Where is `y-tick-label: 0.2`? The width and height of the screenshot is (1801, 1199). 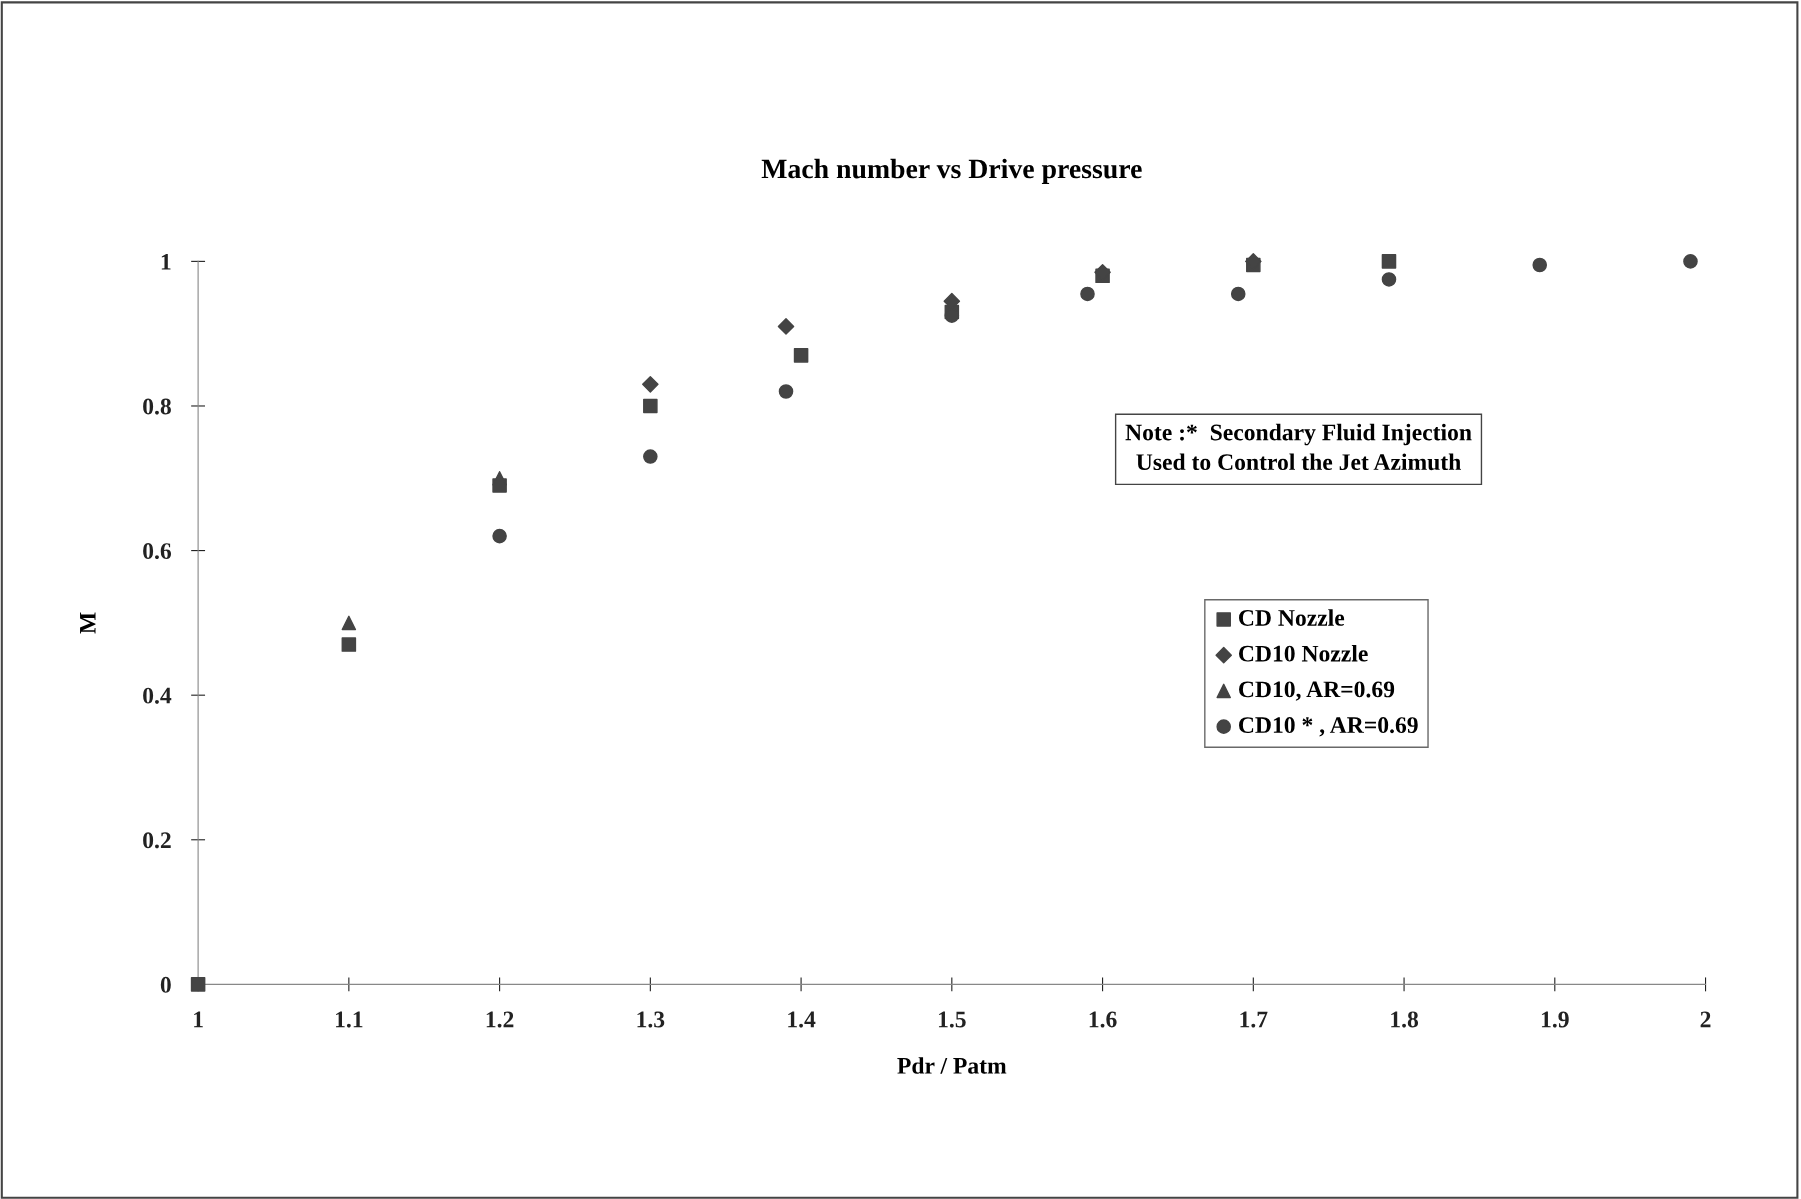
y-tick-label: 0.2 is located at coordinates (157, 840).